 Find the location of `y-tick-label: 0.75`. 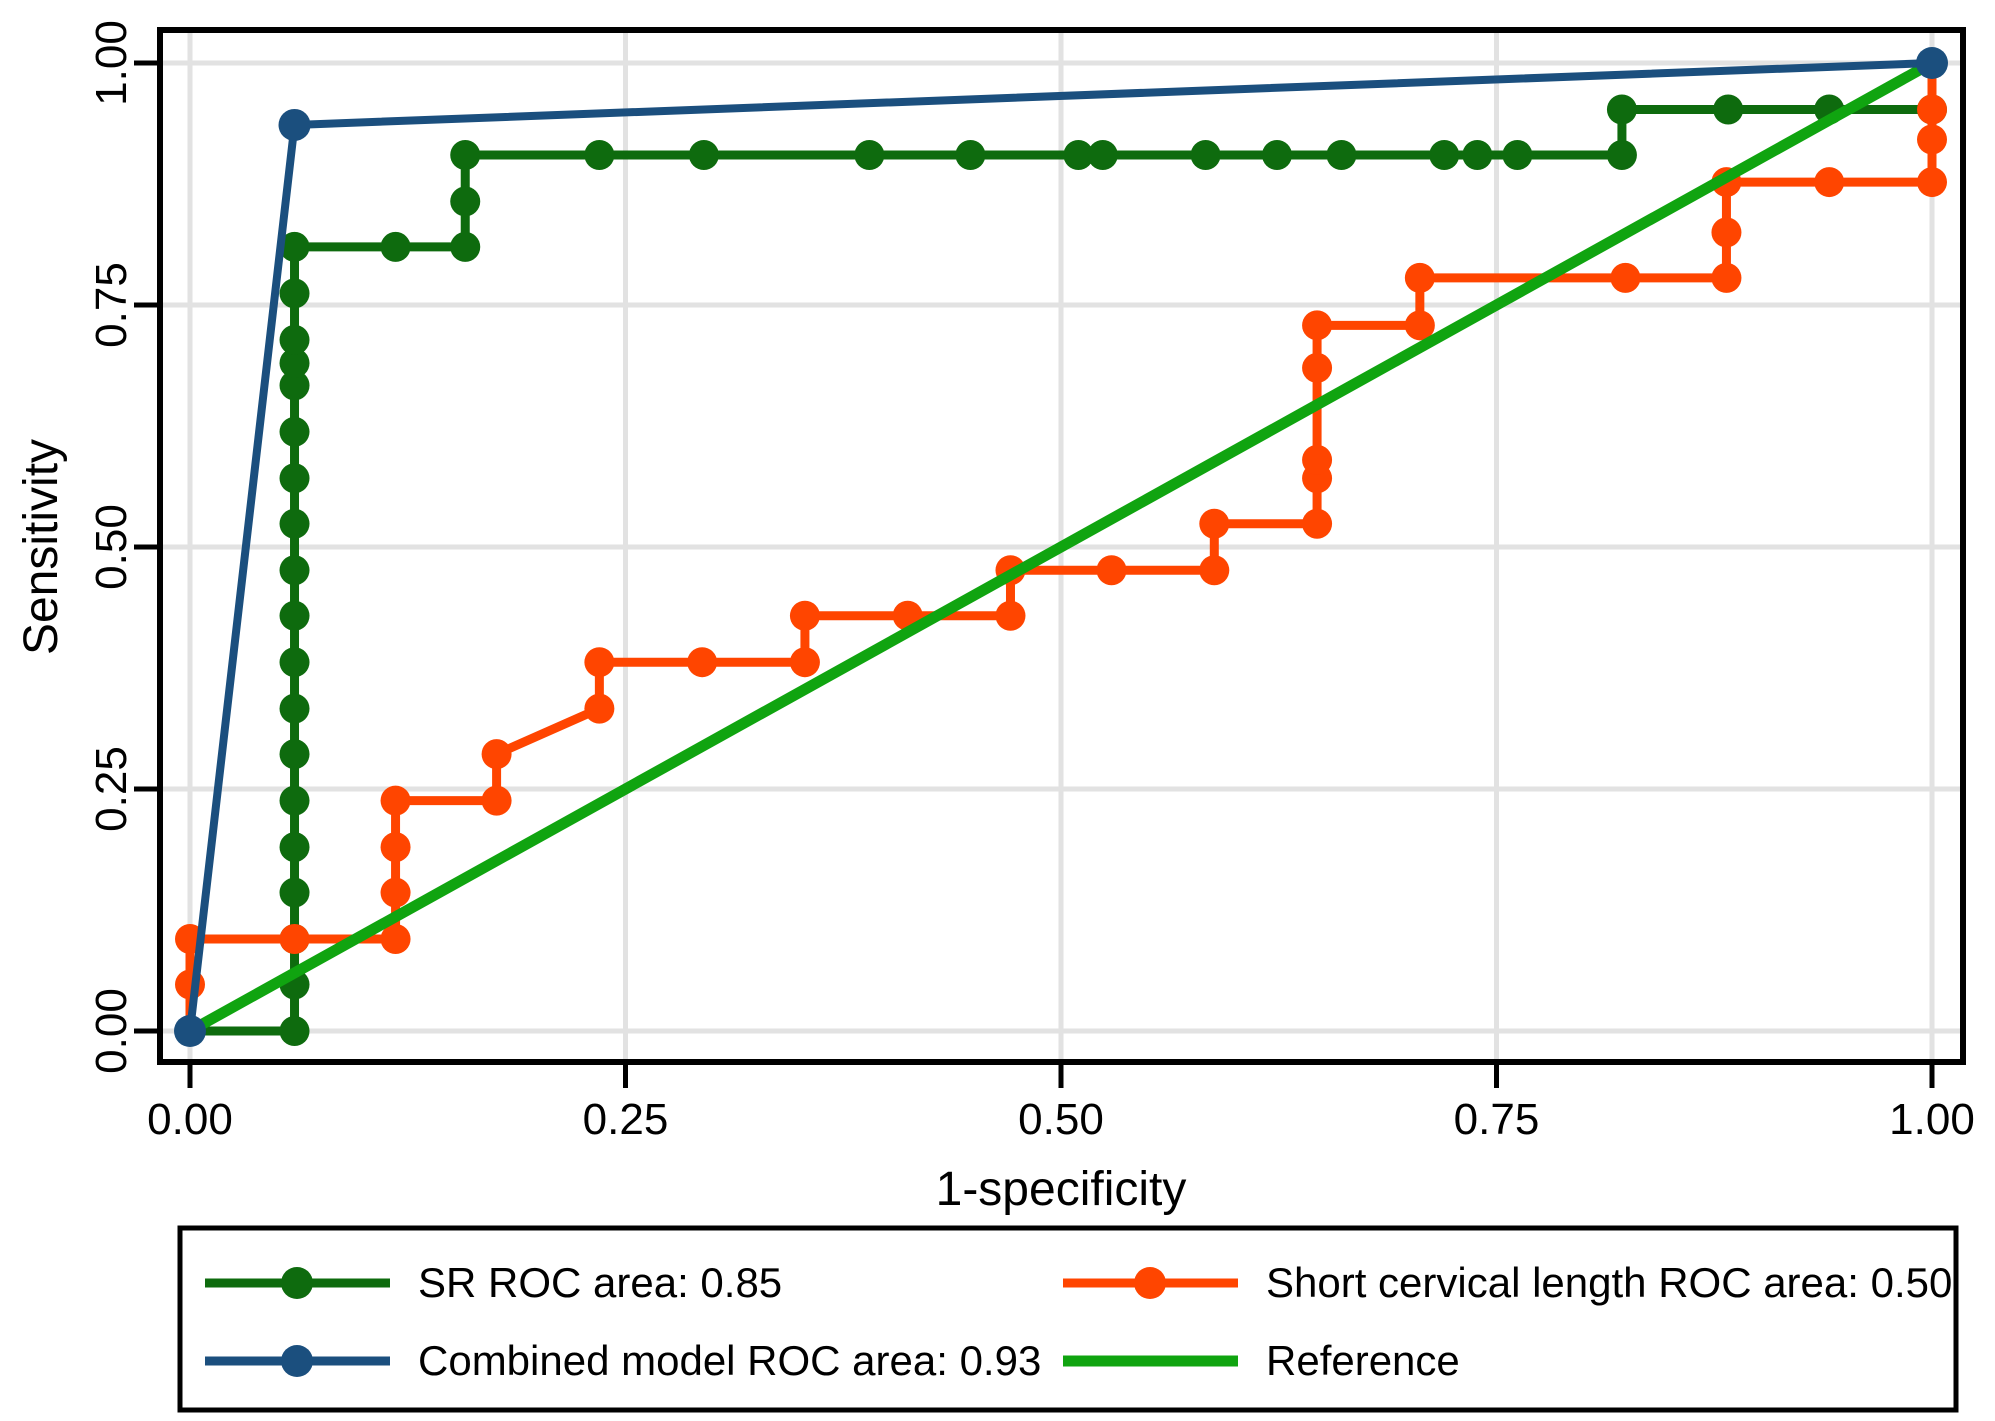

y-tick-label: 0.75 is located at coordinates (111, 305).